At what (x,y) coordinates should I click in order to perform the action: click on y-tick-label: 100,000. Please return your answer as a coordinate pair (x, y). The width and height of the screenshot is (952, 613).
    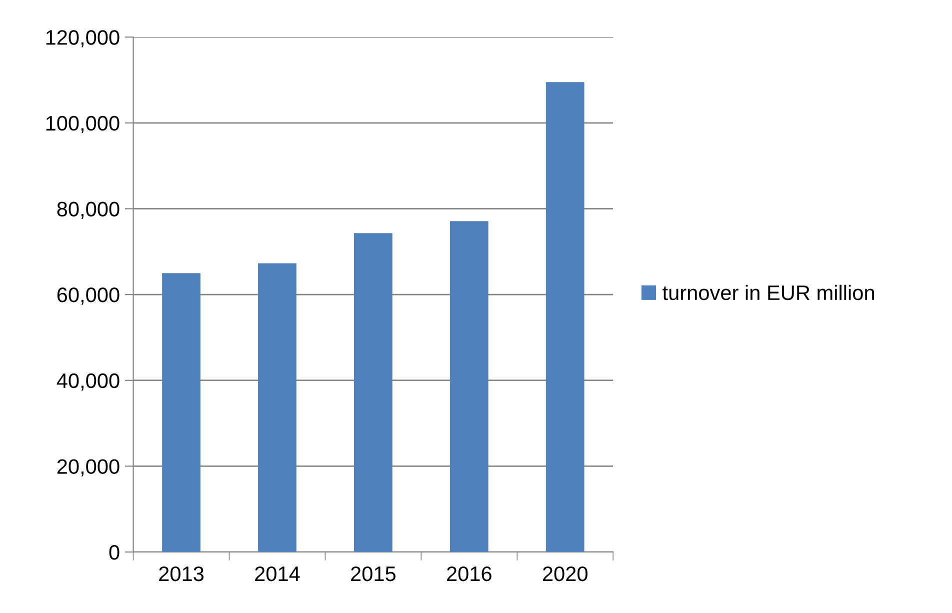
    Looking at the image, I should click on (83, 125).